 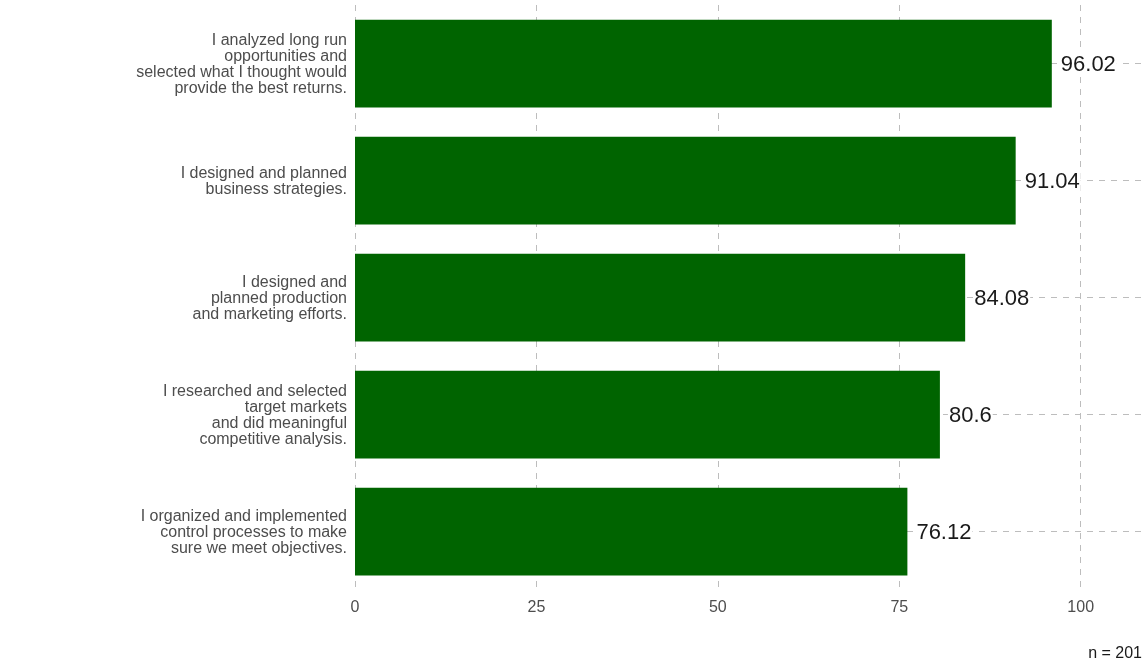 I want to click on data-label: 96.02, so click(x=1088, y=63).